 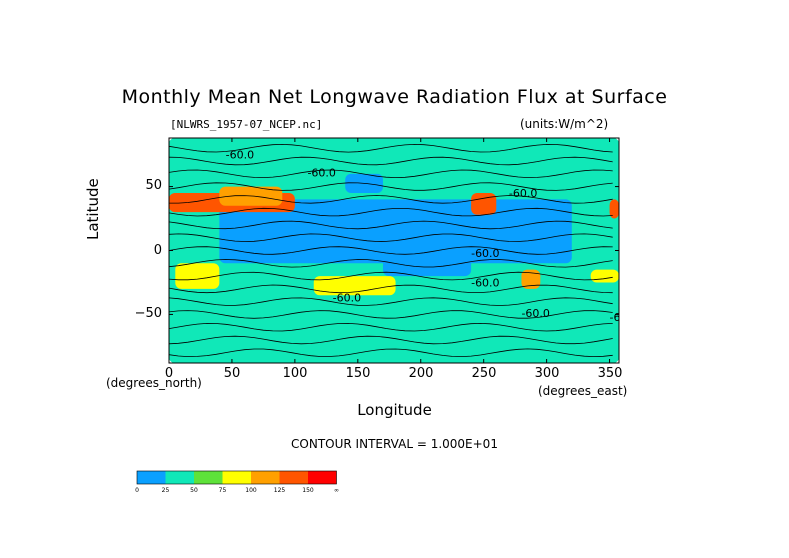 I want to click on y-tick-label: 50, so click(x=153, y=185).